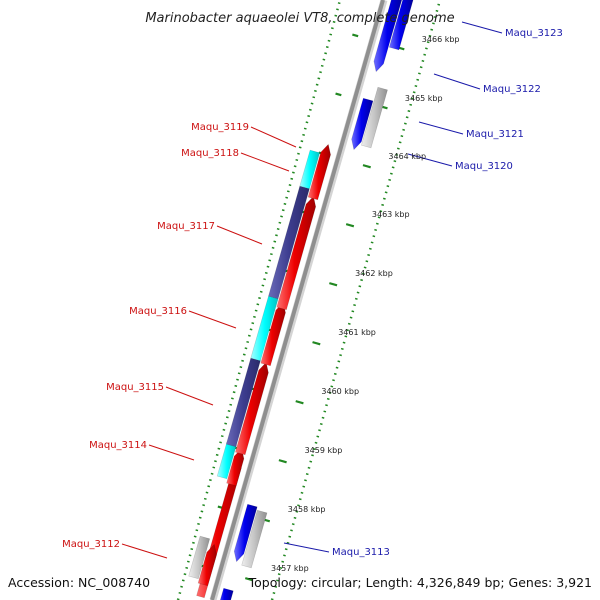 This screenshot has height=600, width=600. Describe the element at coordinates (484, 166) in the screenshot. I see `gene-label-forward: Maqu_3120` at that location.